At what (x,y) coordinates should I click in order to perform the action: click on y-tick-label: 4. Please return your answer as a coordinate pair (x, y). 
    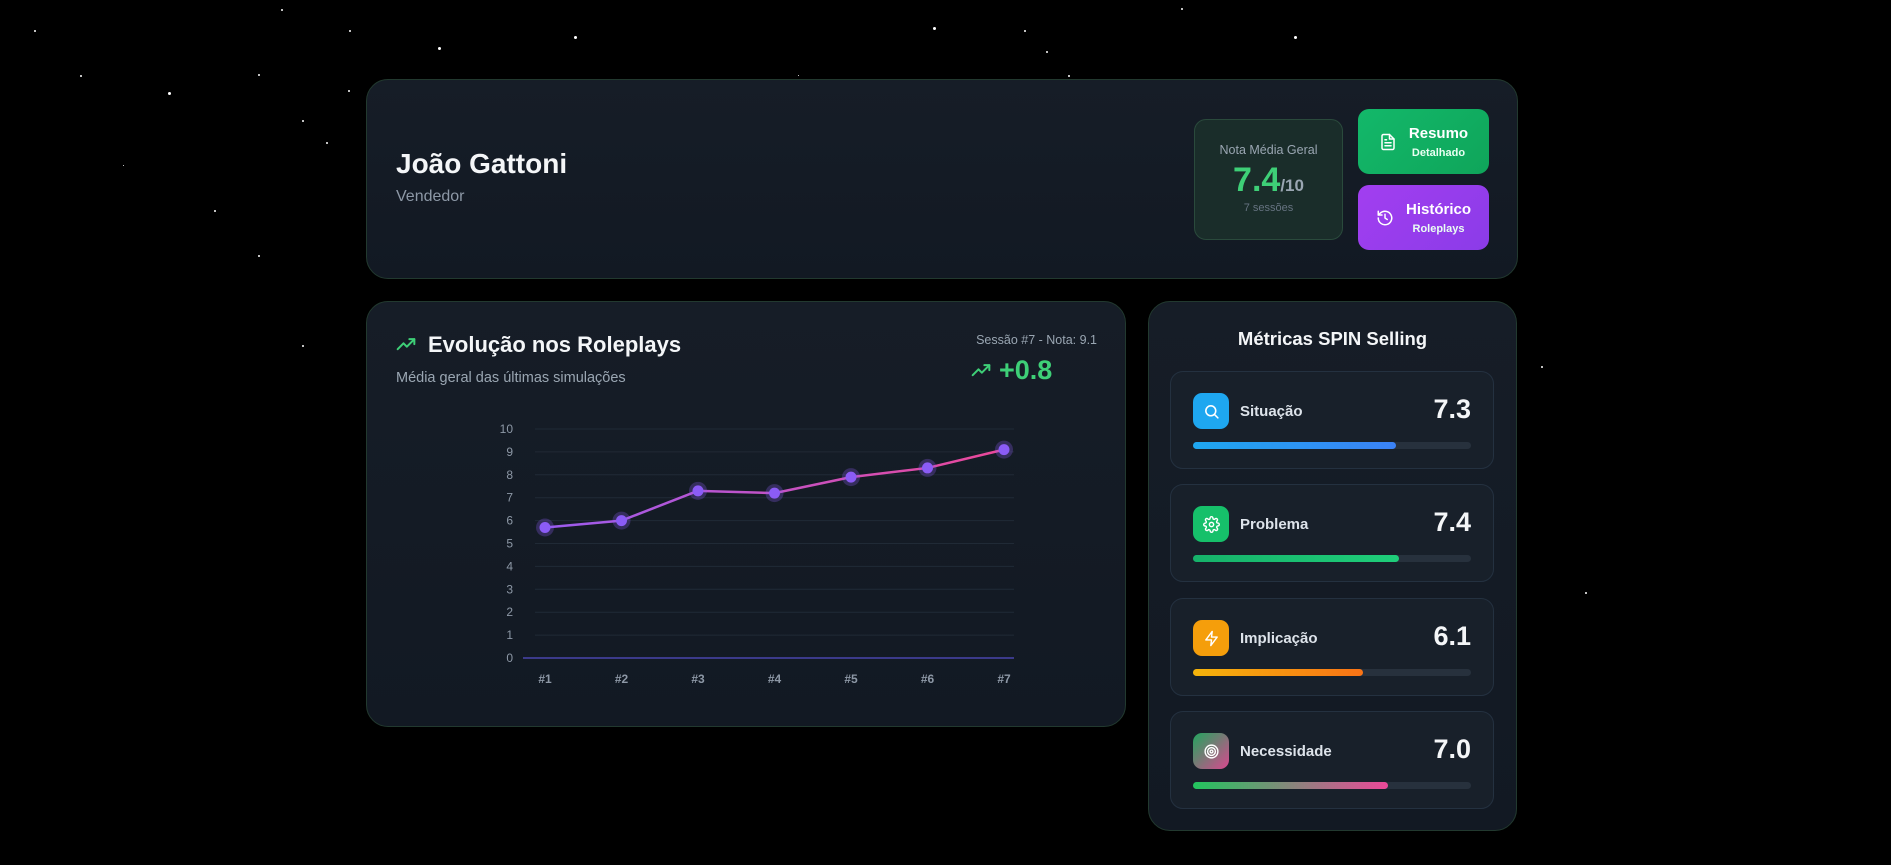
    Looking at the image, I should click on (509, 566).